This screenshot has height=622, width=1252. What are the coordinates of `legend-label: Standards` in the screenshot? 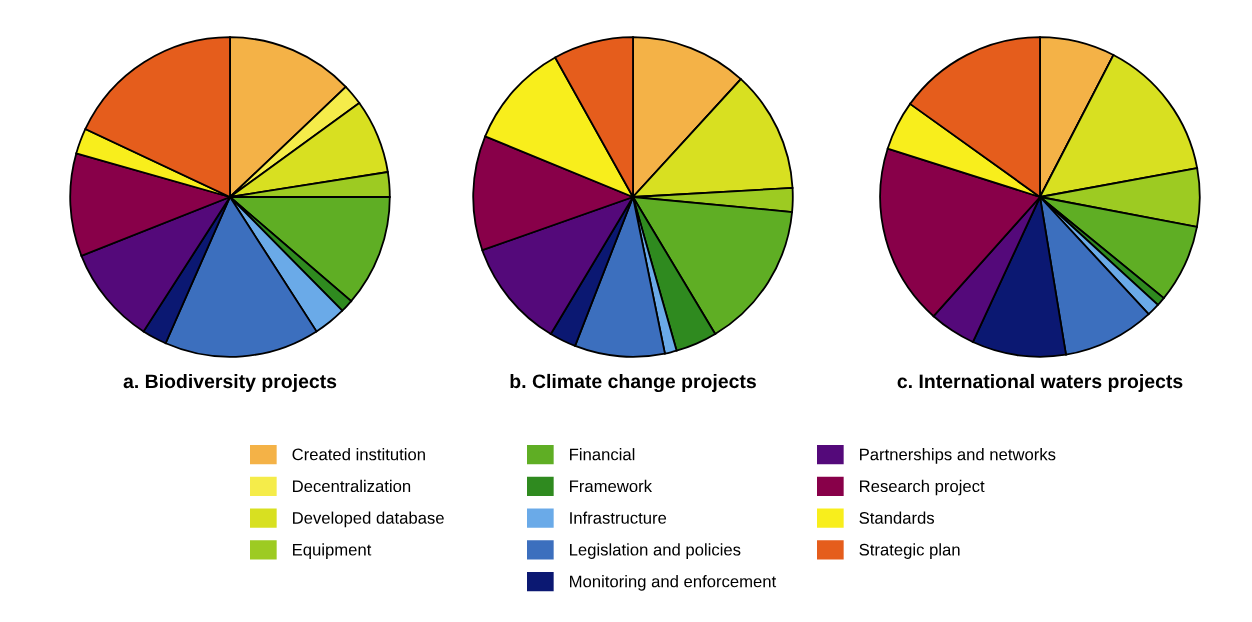 It's located at (897, 517).